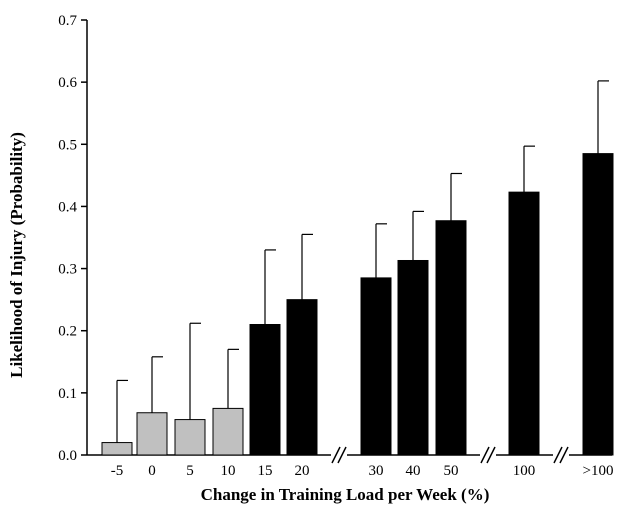 This screenshot has height=507, width=617. Describe the element at coordinates (302, 471) in the screenshot. I see `x-tick-label: 20` at that location.